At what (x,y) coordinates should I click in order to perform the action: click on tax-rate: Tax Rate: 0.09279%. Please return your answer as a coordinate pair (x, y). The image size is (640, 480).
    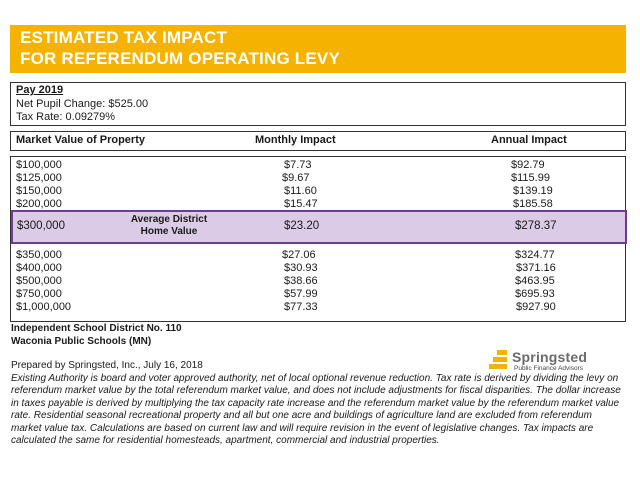
    Looking at the image, I should click on (66, 117).